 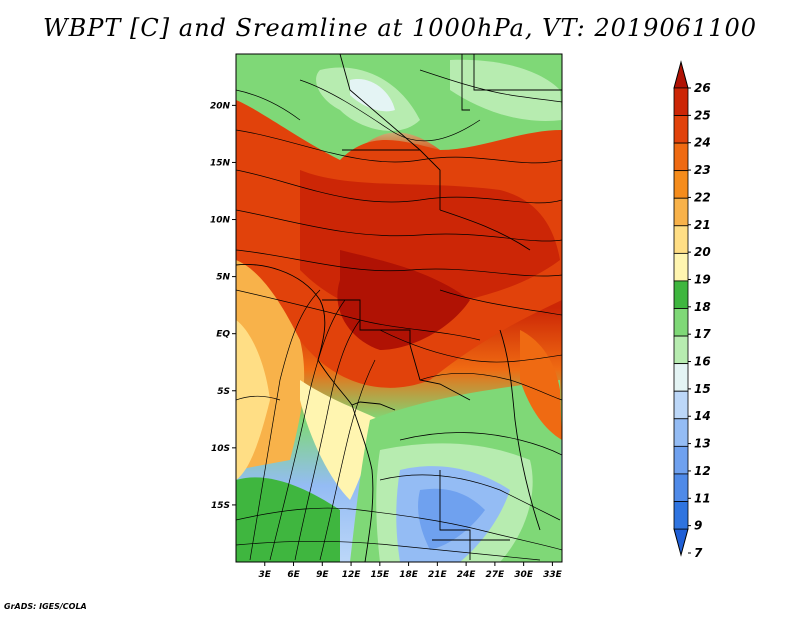 What do you see at coordinates (220, 221) in the screenshot?
I see `lat-label: 10N` at bounding box center [220, 221].